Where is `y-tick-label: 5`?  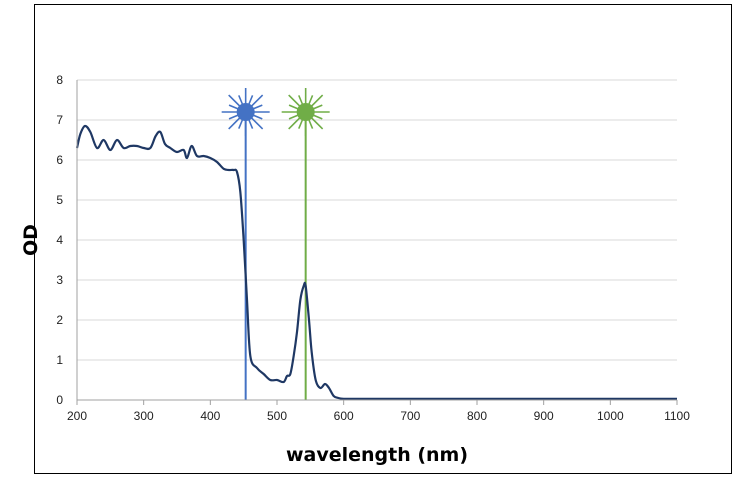
y-tick-label: 5 is located at coordinates (59, 200).